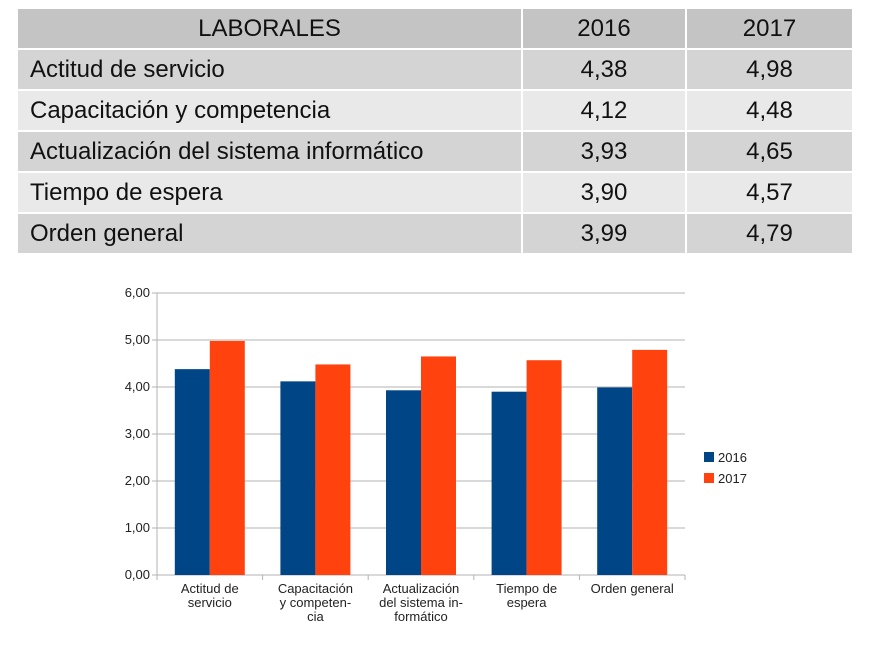 Image resolution: width=874 pixels, height=655 pixels. What do you see at coordinates (420, 616) in the screenshot?
I see `x-tick-label-line: formático` at bounding box center [420, 616].